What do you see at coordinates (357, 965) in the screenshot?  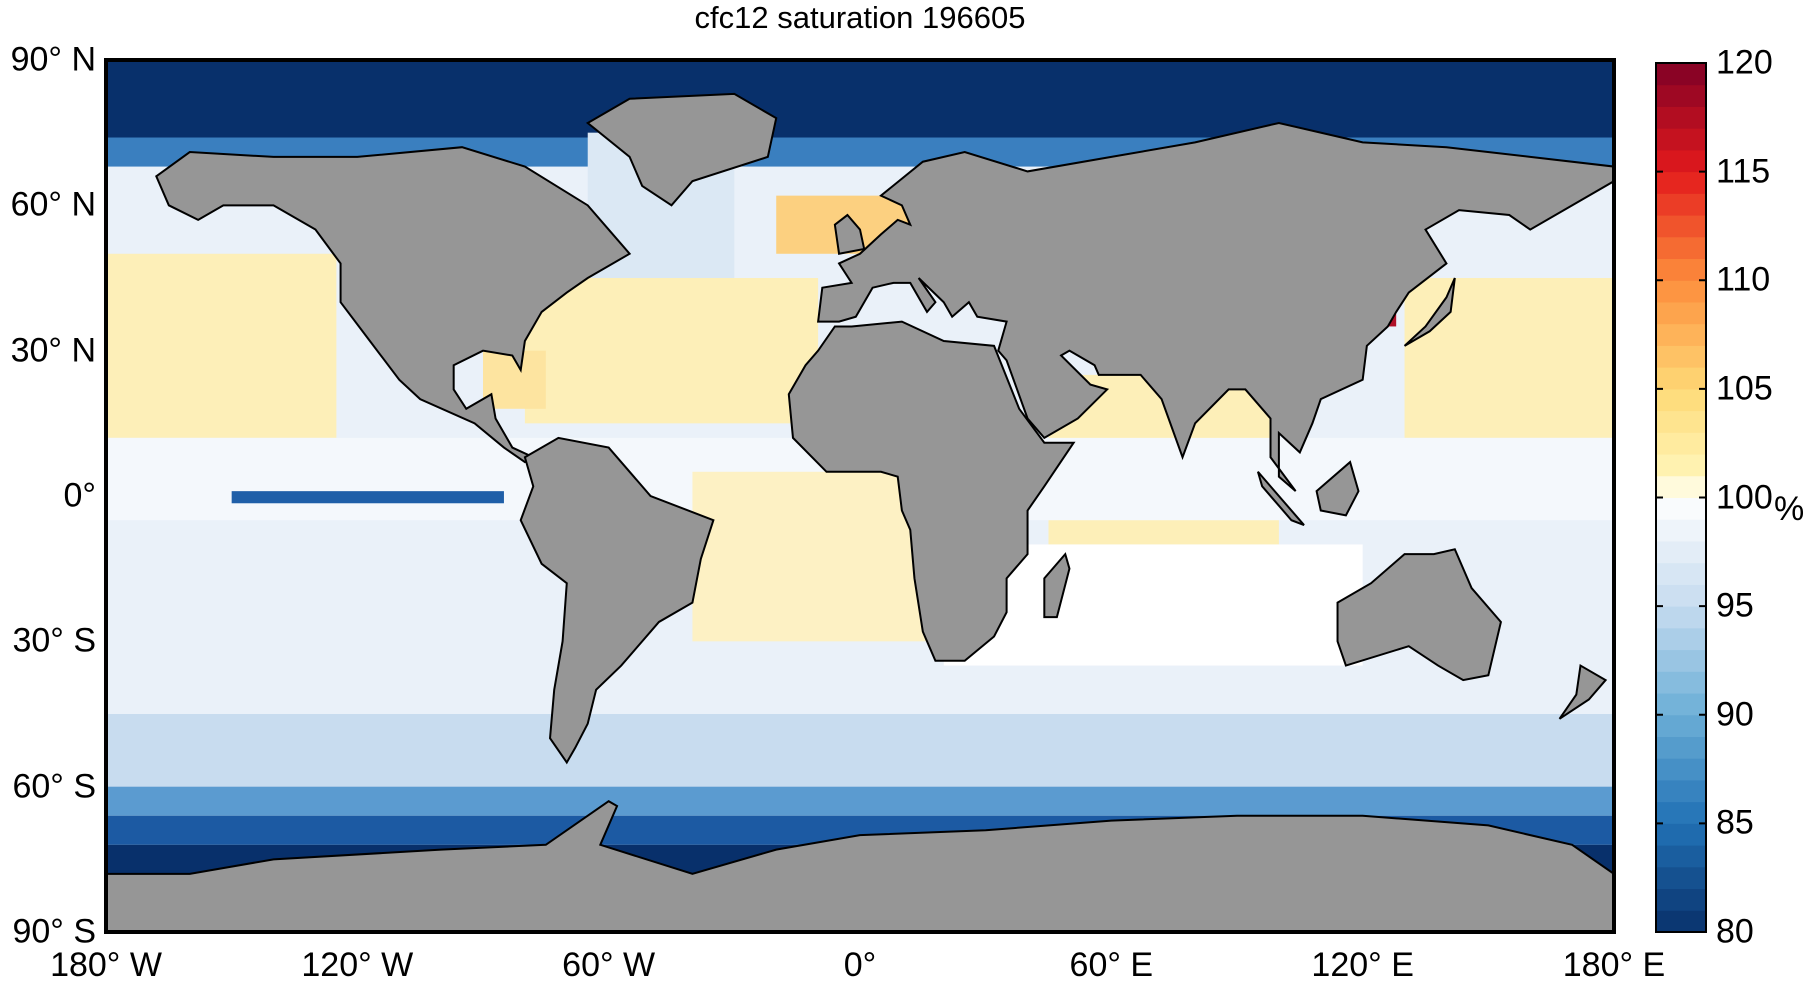 I see `lon-tick-label: 120° W` at bounding box center [357, 965].